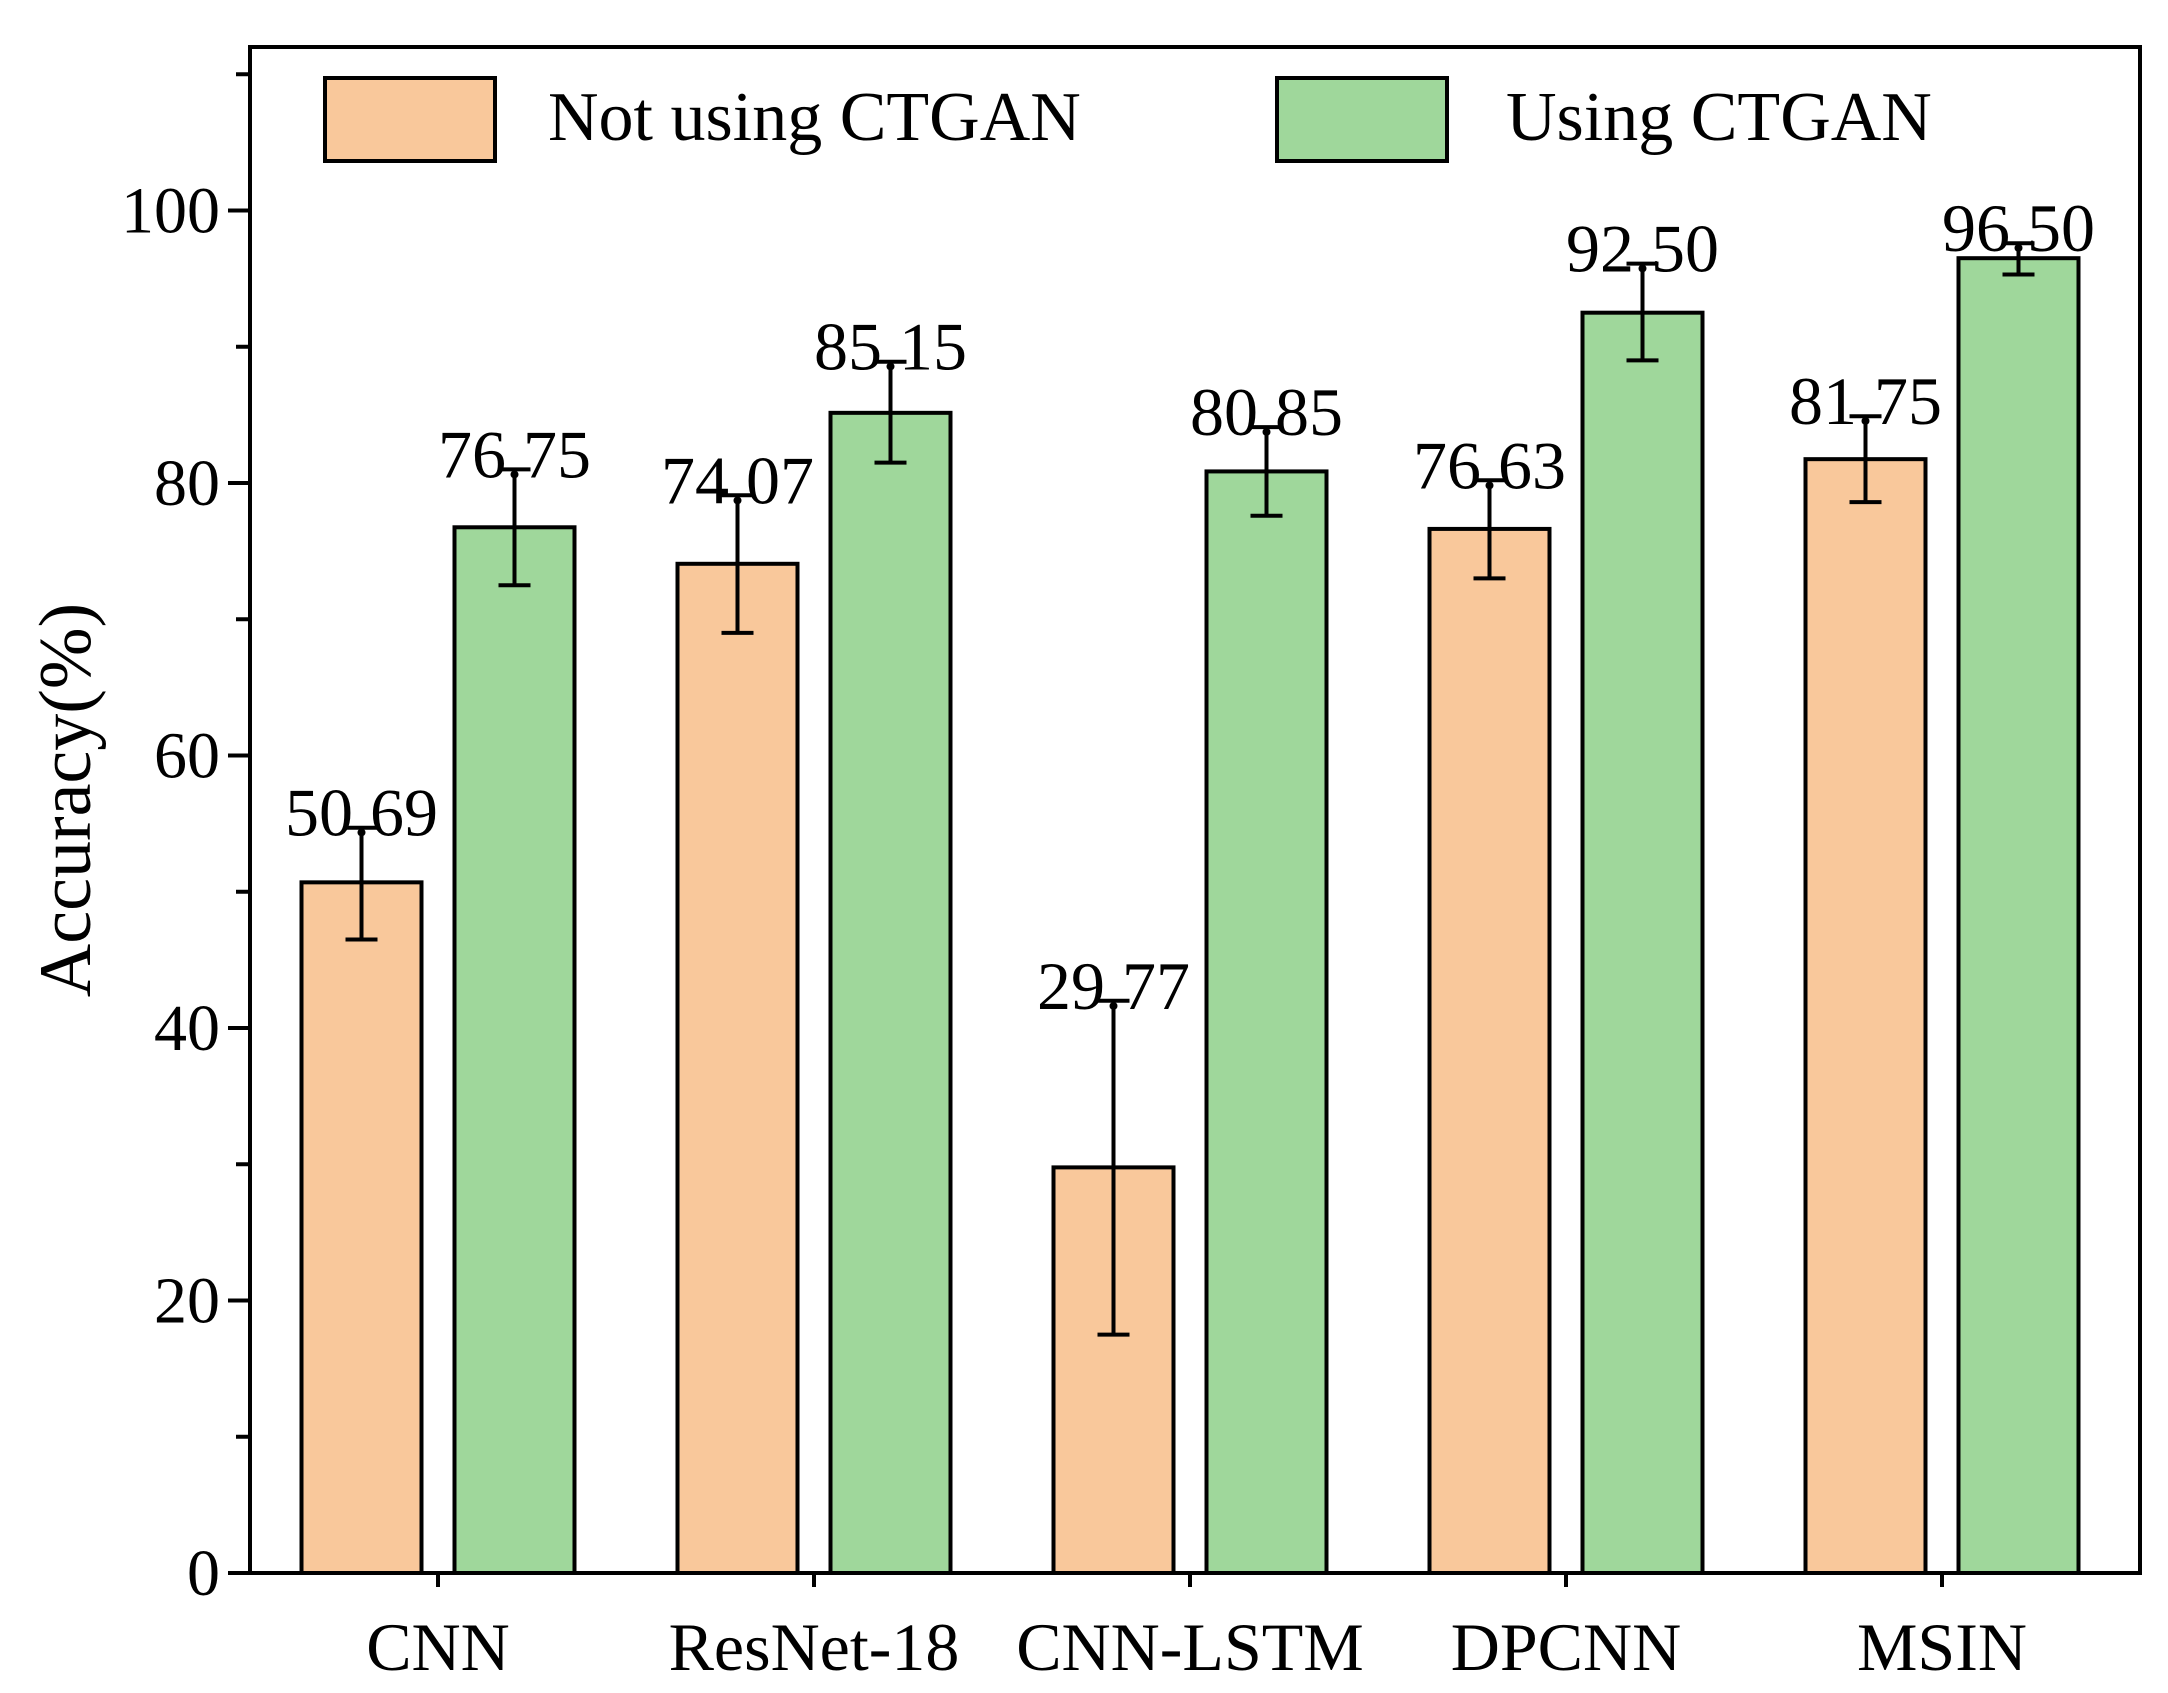 The image size is (2168, 1693). What do you see at coordinates (1113, 986) in the screenshot?
I see `value-label-cnn-lstm-not-using-ctgan: 29.77` at bounding box center [1113, 986].